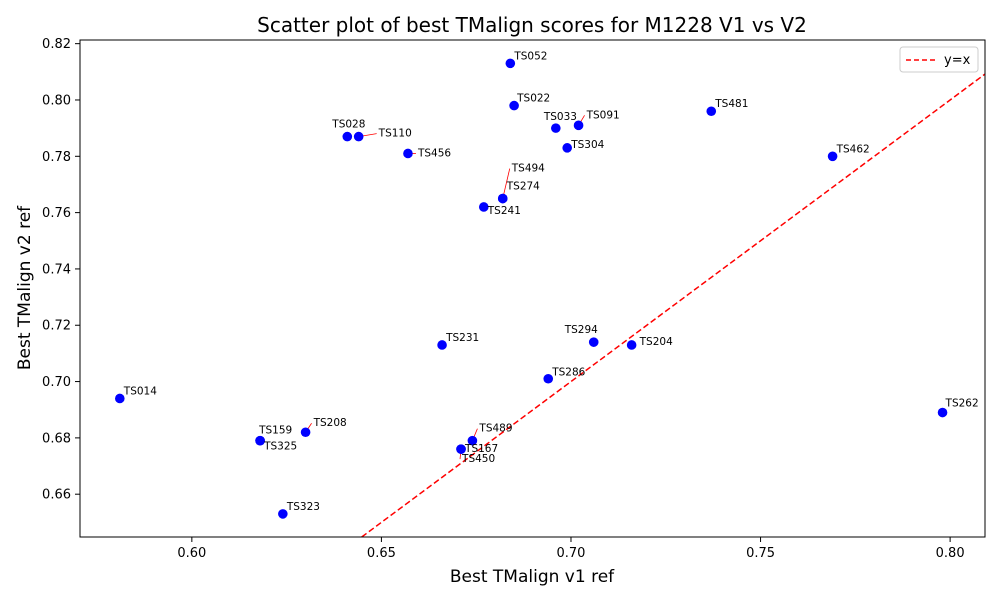 The image size is (1000, 600). Describe the element at coordinates (305, 432) in the screenshot. I see `data-point-ts208` at that location.